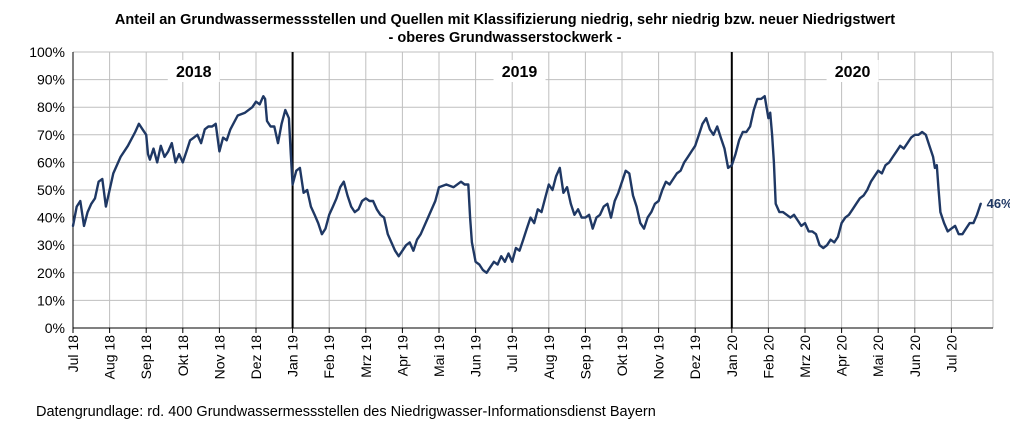 The height and width of the screenshot is (432, 1010). Describe the element at coordinates (51, 107) in the screenshot. I see `y-tick-label: 80%` at that location.